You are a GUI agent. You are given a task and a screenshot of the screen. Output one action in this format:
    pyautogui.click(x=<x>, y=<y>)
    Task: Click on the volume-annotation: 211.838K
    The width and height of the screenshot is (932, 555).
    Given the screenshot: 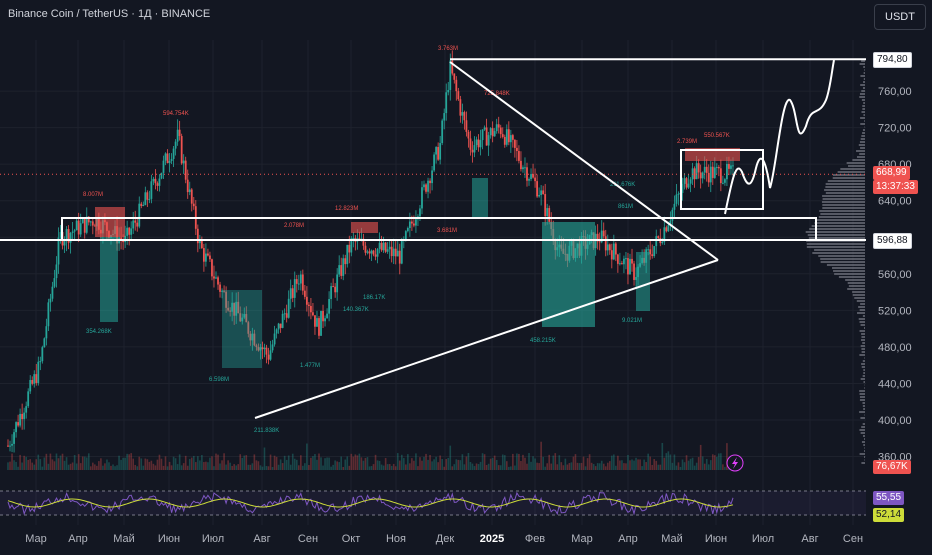 What is the action you would take?
    pyautogui.click(x=266, y=431)
    